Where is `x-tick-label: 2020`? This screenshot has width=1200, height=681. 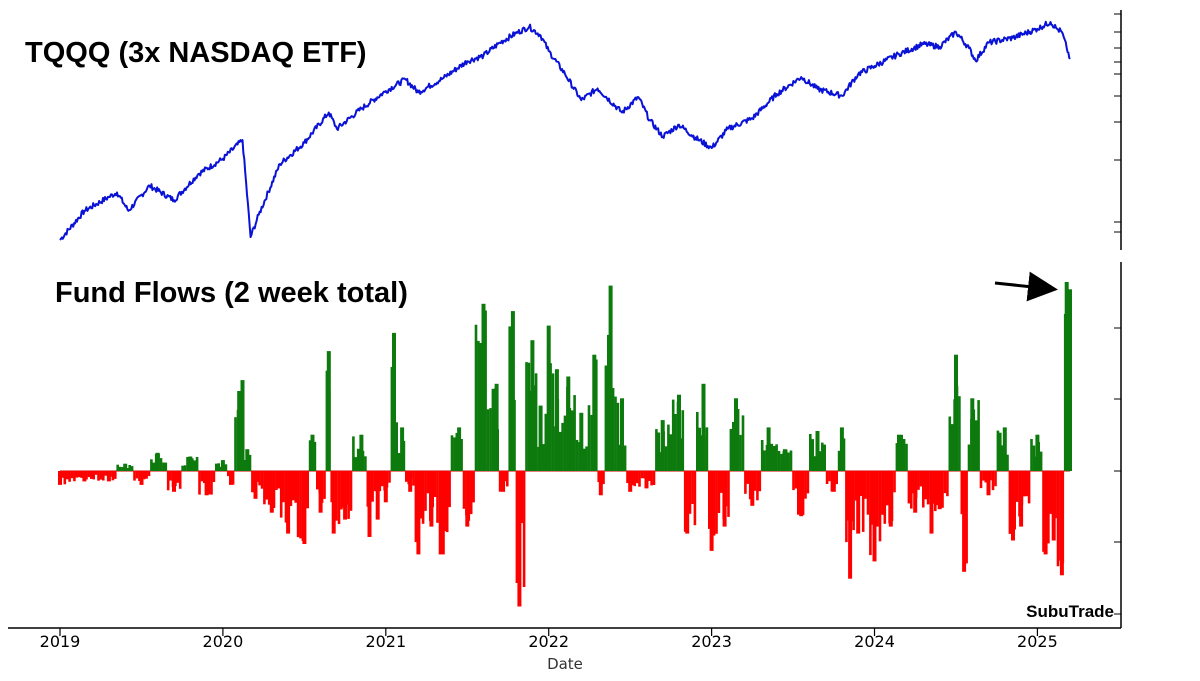
x-tick-label: 2020 is located at coordinates (223, 641).